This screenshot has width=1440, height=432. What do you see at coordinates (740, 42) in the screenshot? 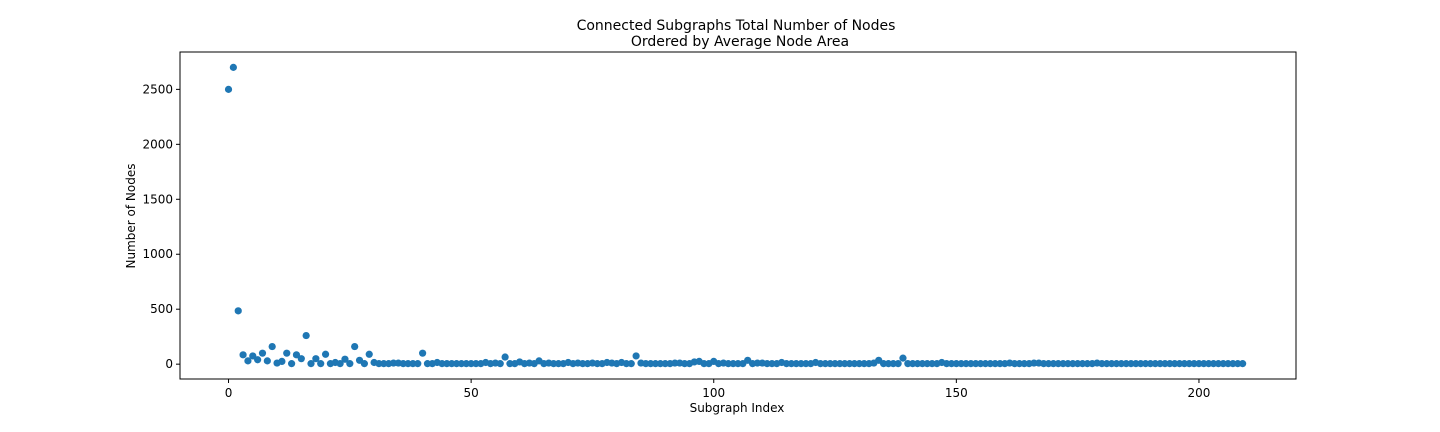
I see `chart-subtitle: Ordered by Average Node Area` at bounding box center [740, 42].